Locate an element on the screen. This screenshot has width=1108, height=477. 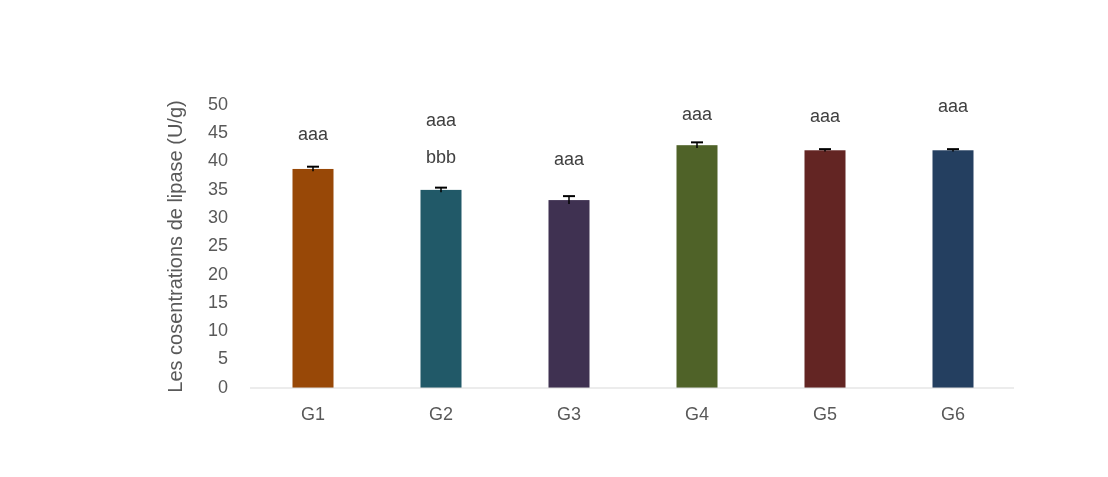
x-tick-label: G2 is located at coordinates (441, 414).